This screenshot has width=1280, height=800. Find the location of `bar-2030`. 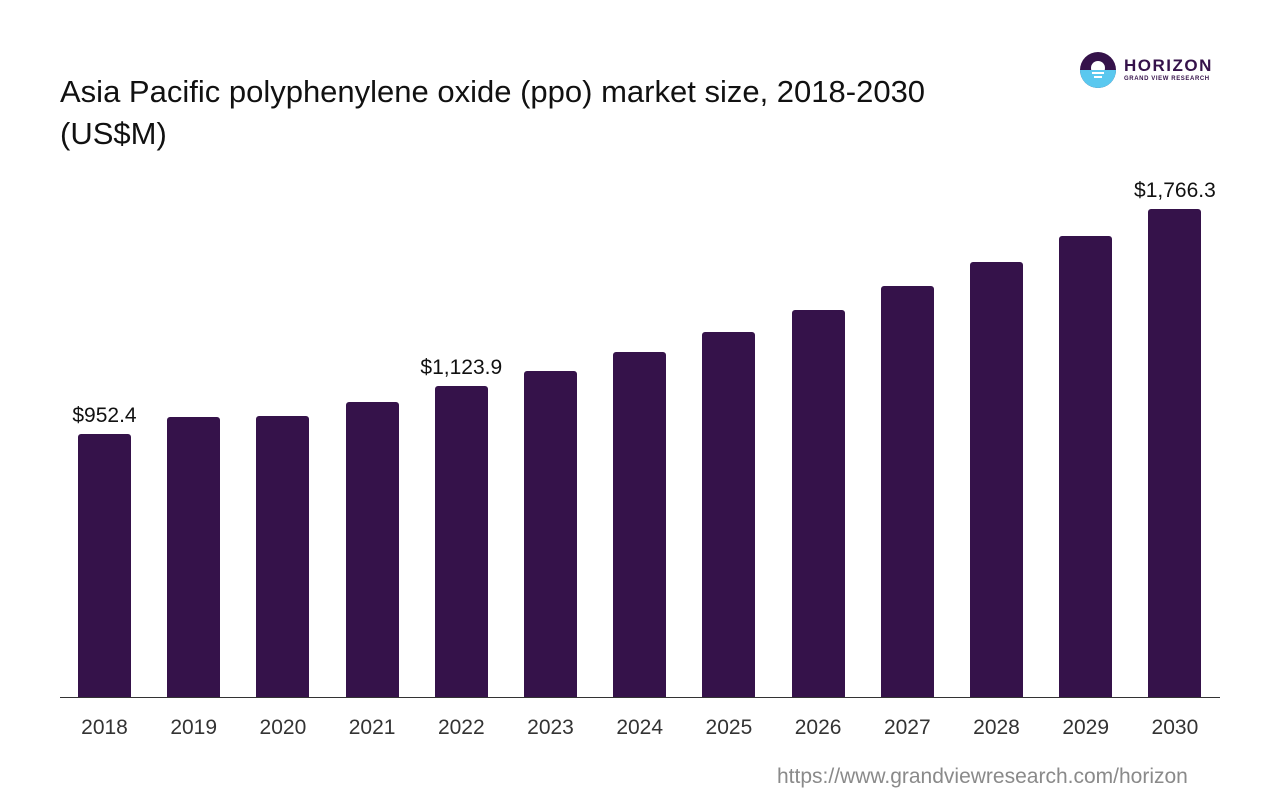

bar-2030 is located at coordinates (1175, 453).